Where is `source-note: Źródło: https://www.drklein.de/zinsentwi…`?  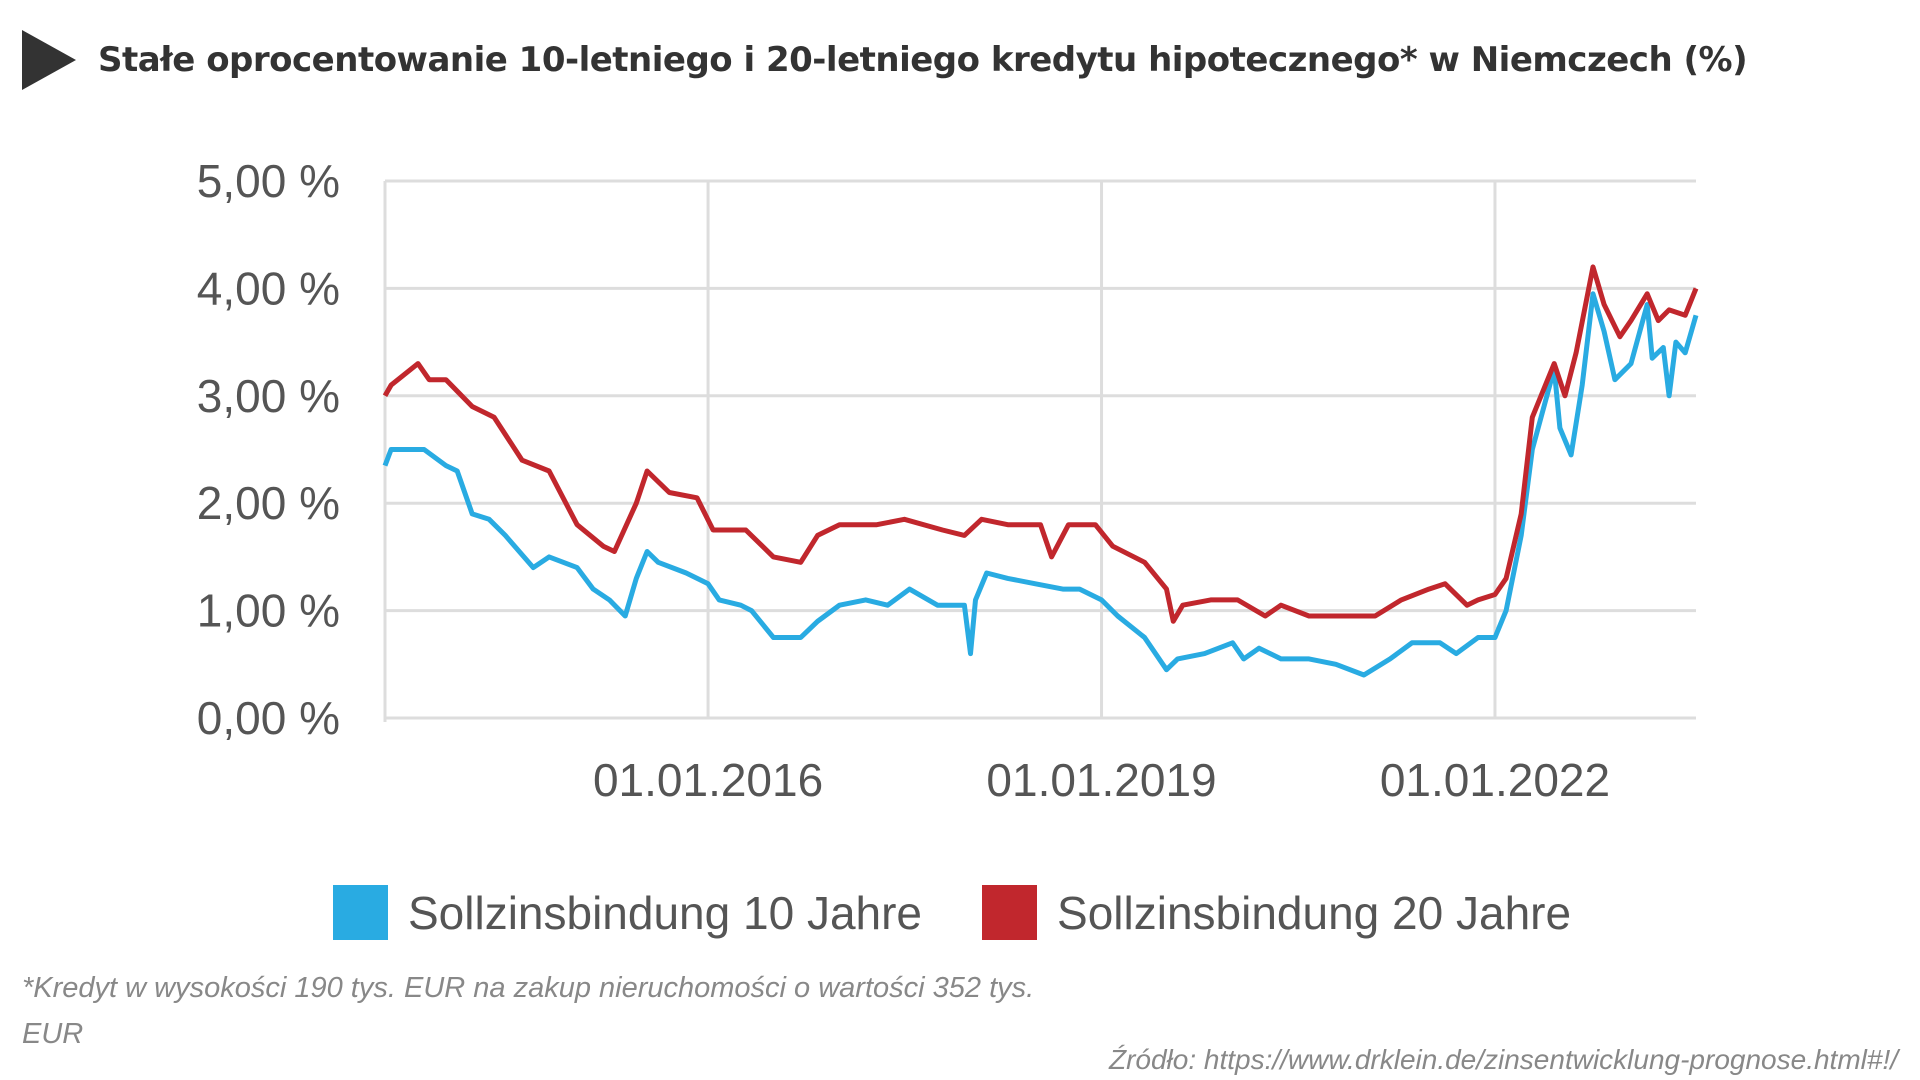 source-note: Źródło: https://www.drklein.de/zinsentwi… is located at coordinates (1503, 1059).